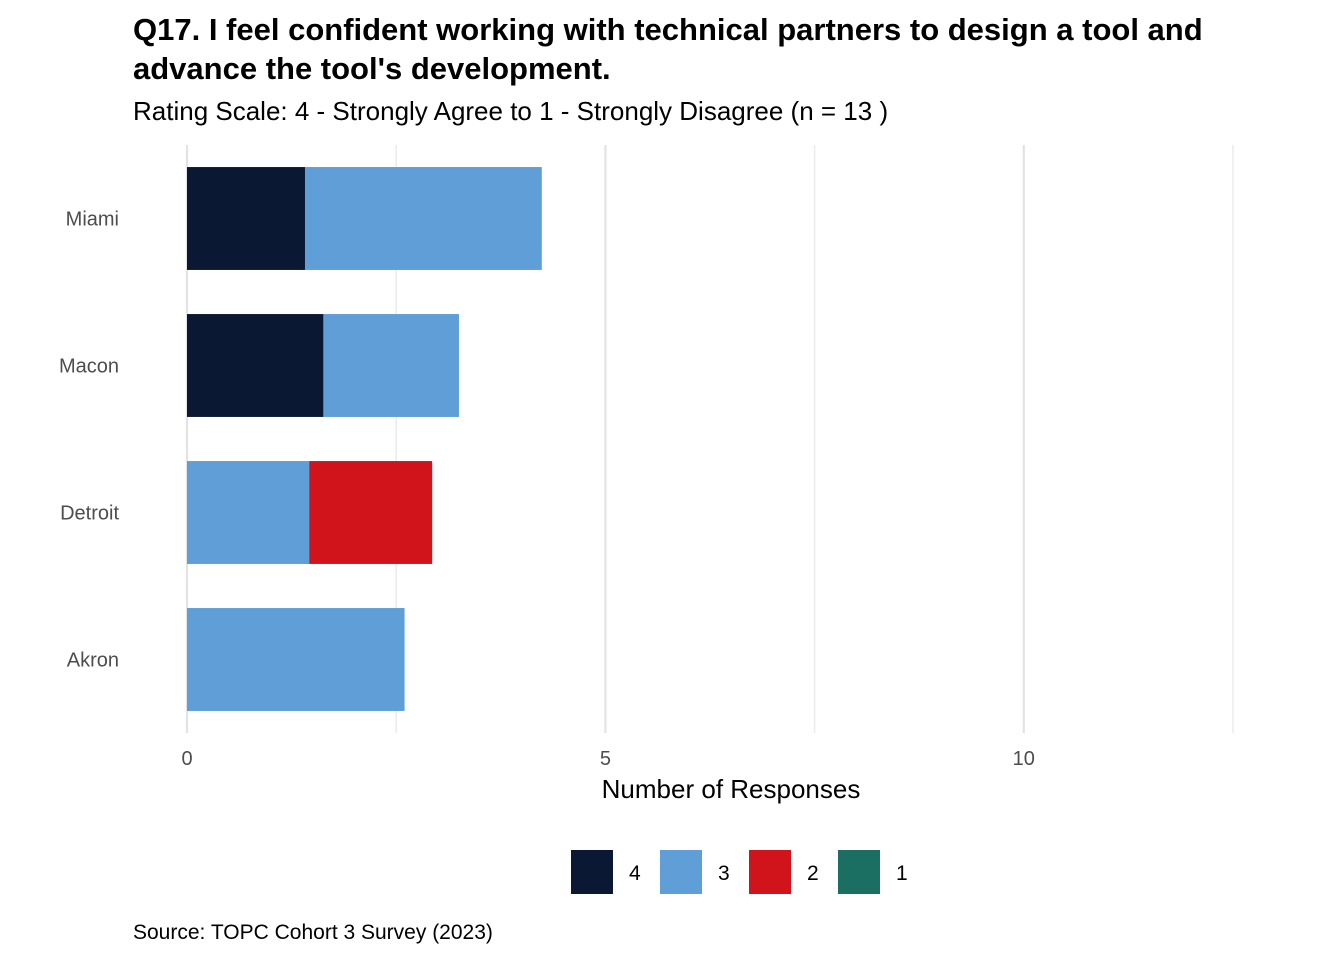  Describe the element at coordinates (89, 367) in the screenshot. I see `y-tick-label: Macon` at that location.